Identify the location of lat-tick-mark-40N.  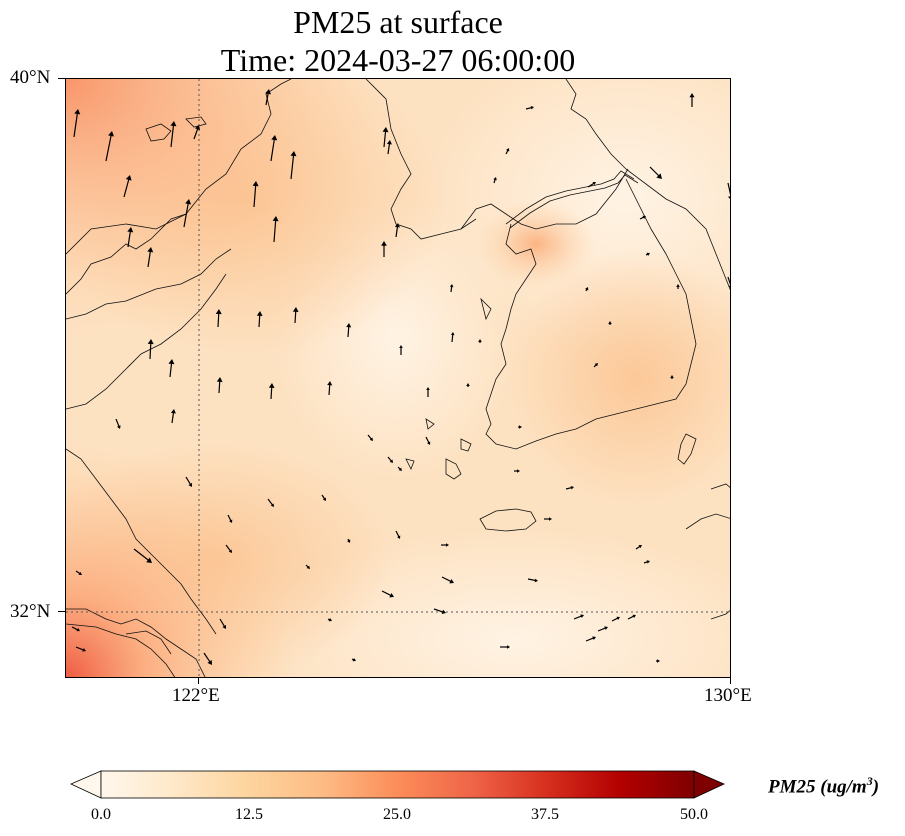
(61, 78).